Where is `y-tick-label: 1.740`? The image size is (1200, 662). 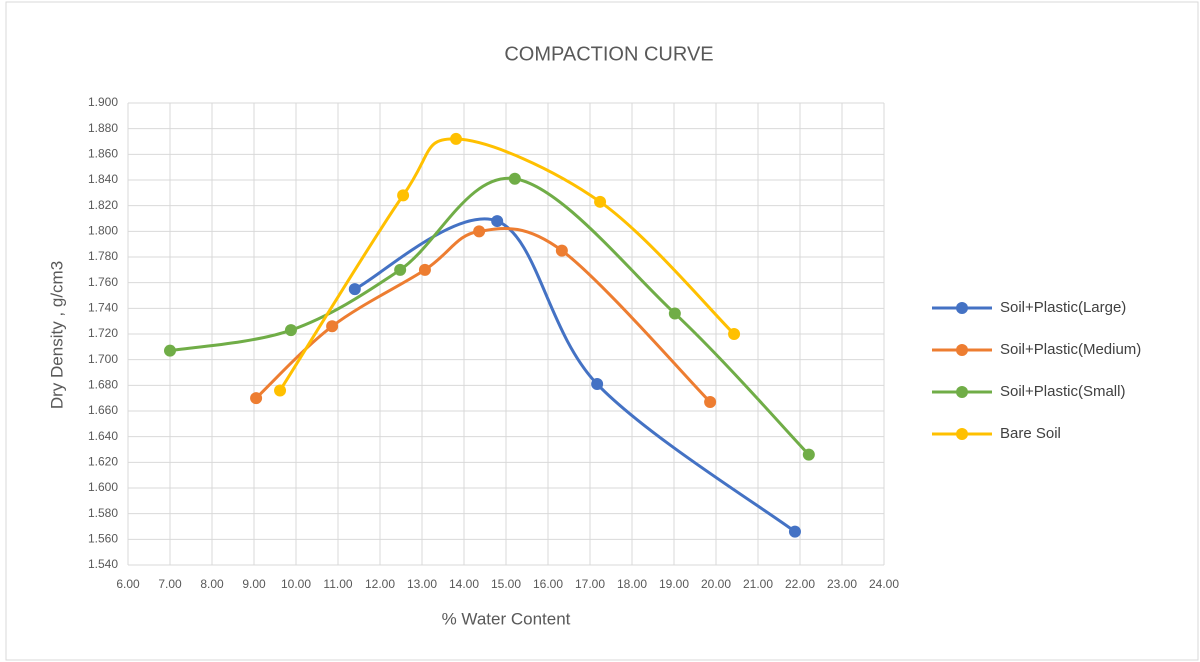 y-tick-label: 1.740 is located at coordinates (103, 308).